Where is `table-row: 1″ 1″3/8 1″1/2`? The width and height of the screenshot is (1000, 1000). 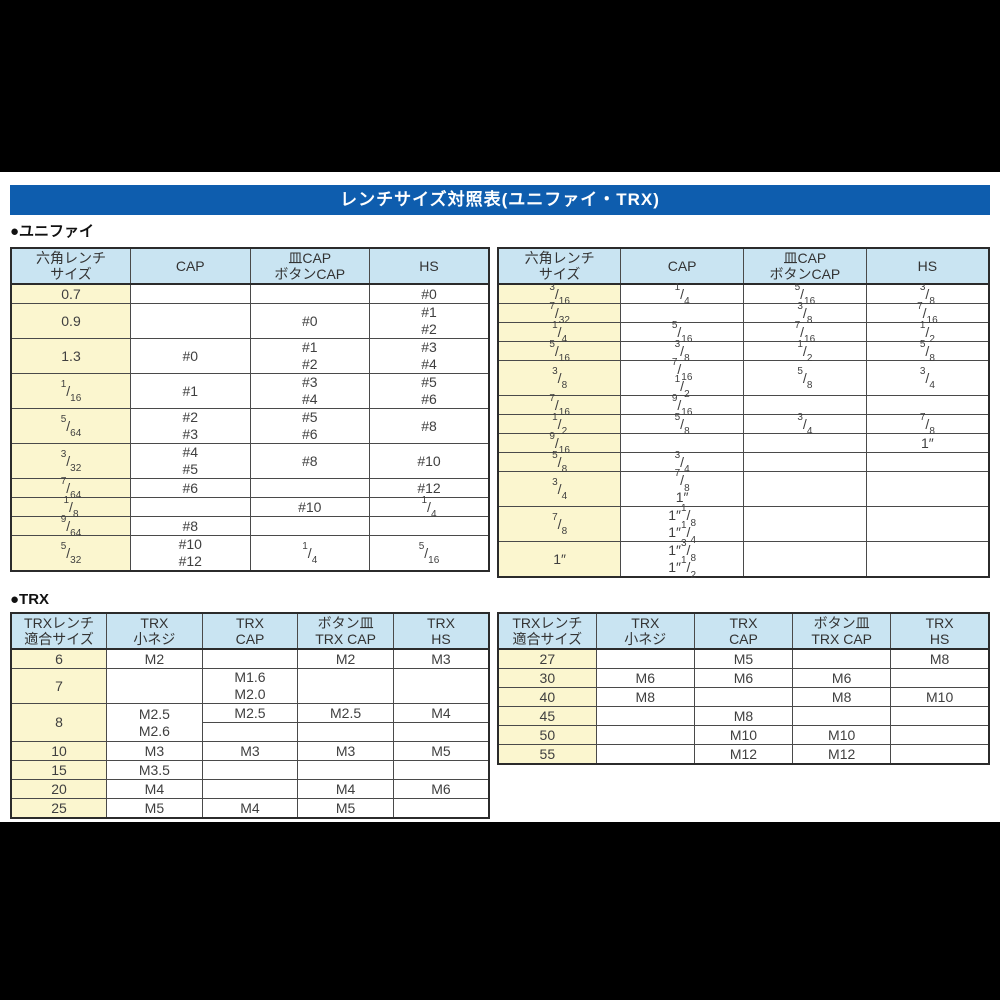 table-row: 1″ 1″3/8 1″1/2 is located at coordinates (743, 559).